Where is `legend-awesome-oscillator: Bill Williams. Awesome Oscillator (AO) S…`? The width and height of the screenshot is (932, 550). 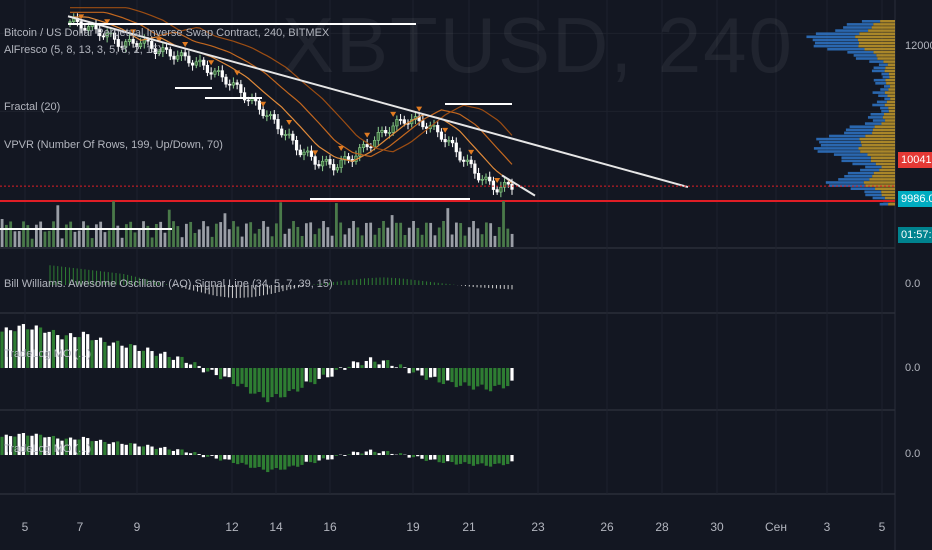 legend-awesome-oscillator: Bill Williams. Awesome Oscillator (AO) S… is located at coordinates (168, 284).